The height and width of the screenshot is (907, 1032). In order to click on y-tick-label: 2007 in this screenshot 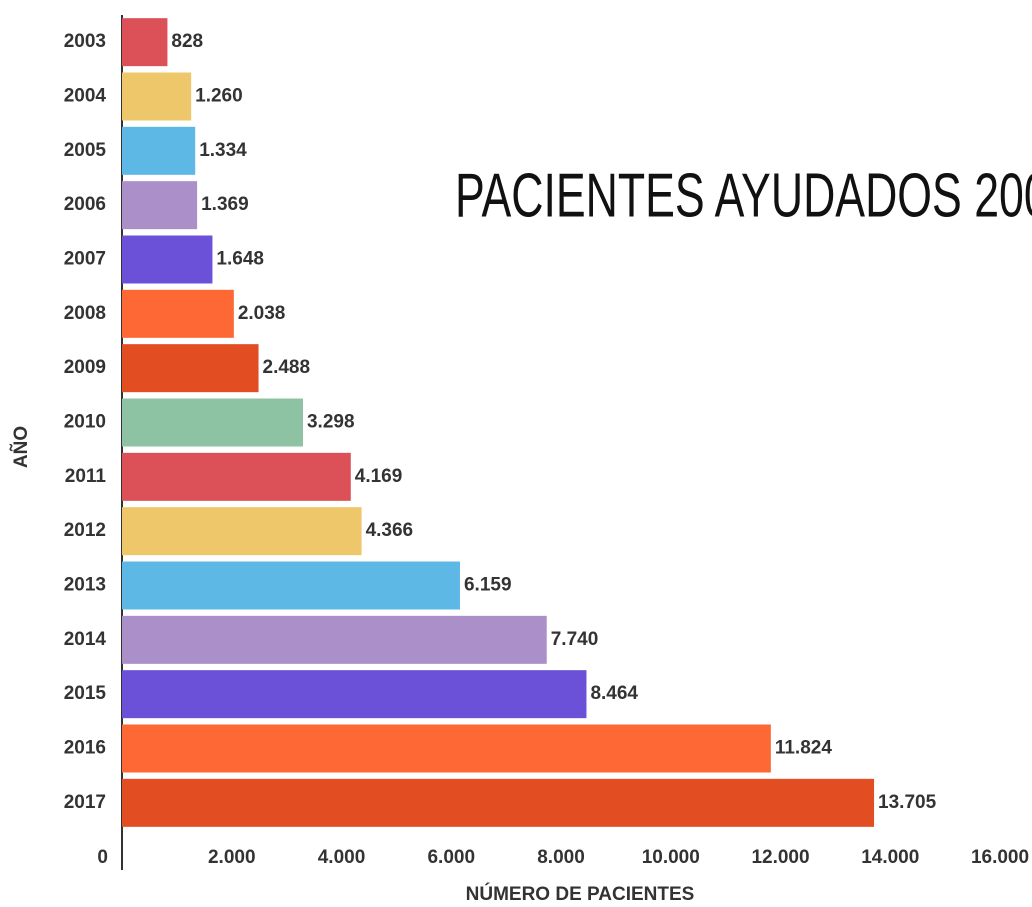, I will do `click(85, 259)`.